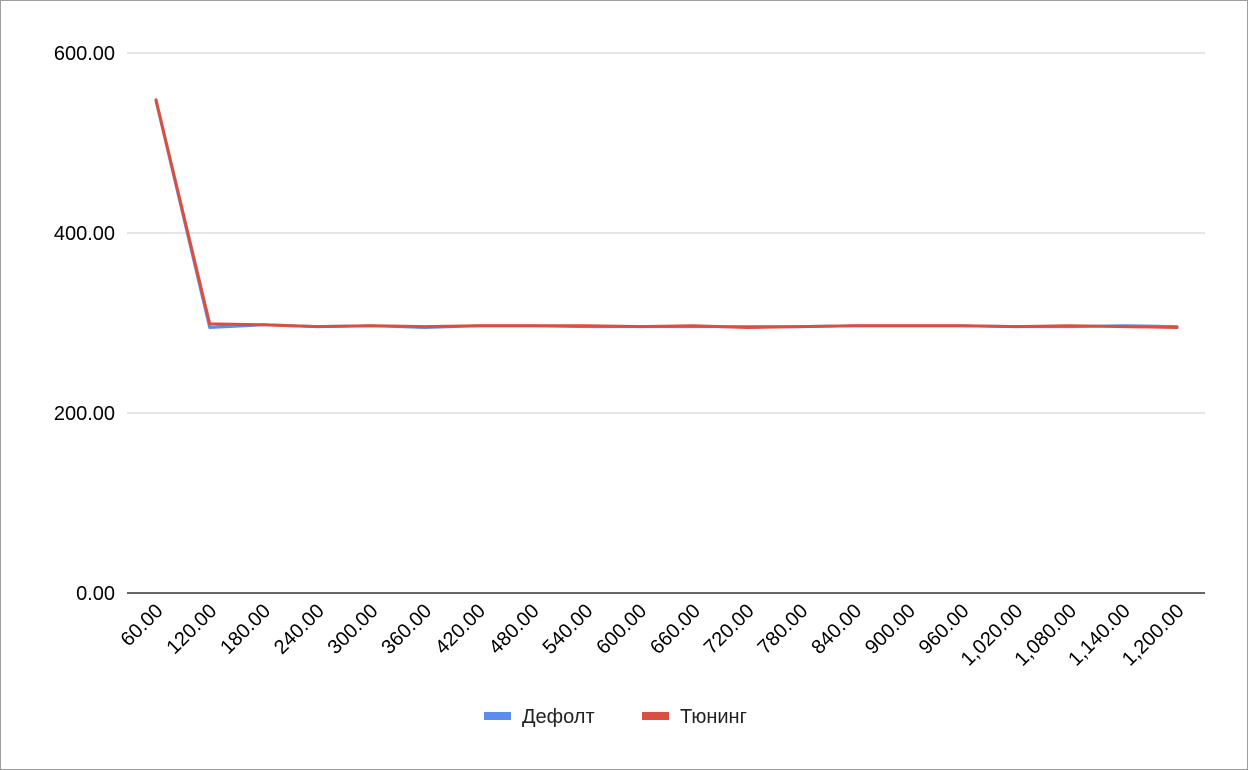 This screenshot has width=1248, height=770. I want to click on x-tick-label: 600.00, so click(621, 629).